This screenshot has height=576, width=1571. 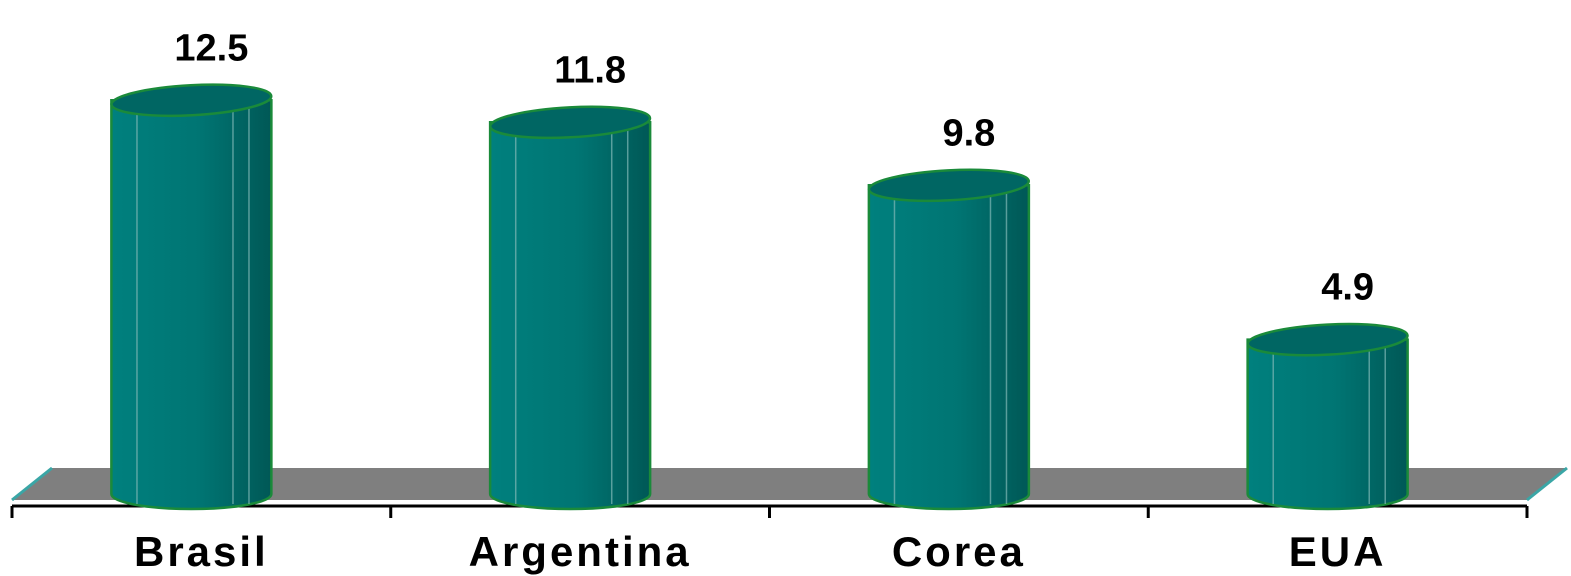 What do you see at coordinates (789, 484) in the screenshot?
I see `chart-floor` at bounding box center [789, 484].